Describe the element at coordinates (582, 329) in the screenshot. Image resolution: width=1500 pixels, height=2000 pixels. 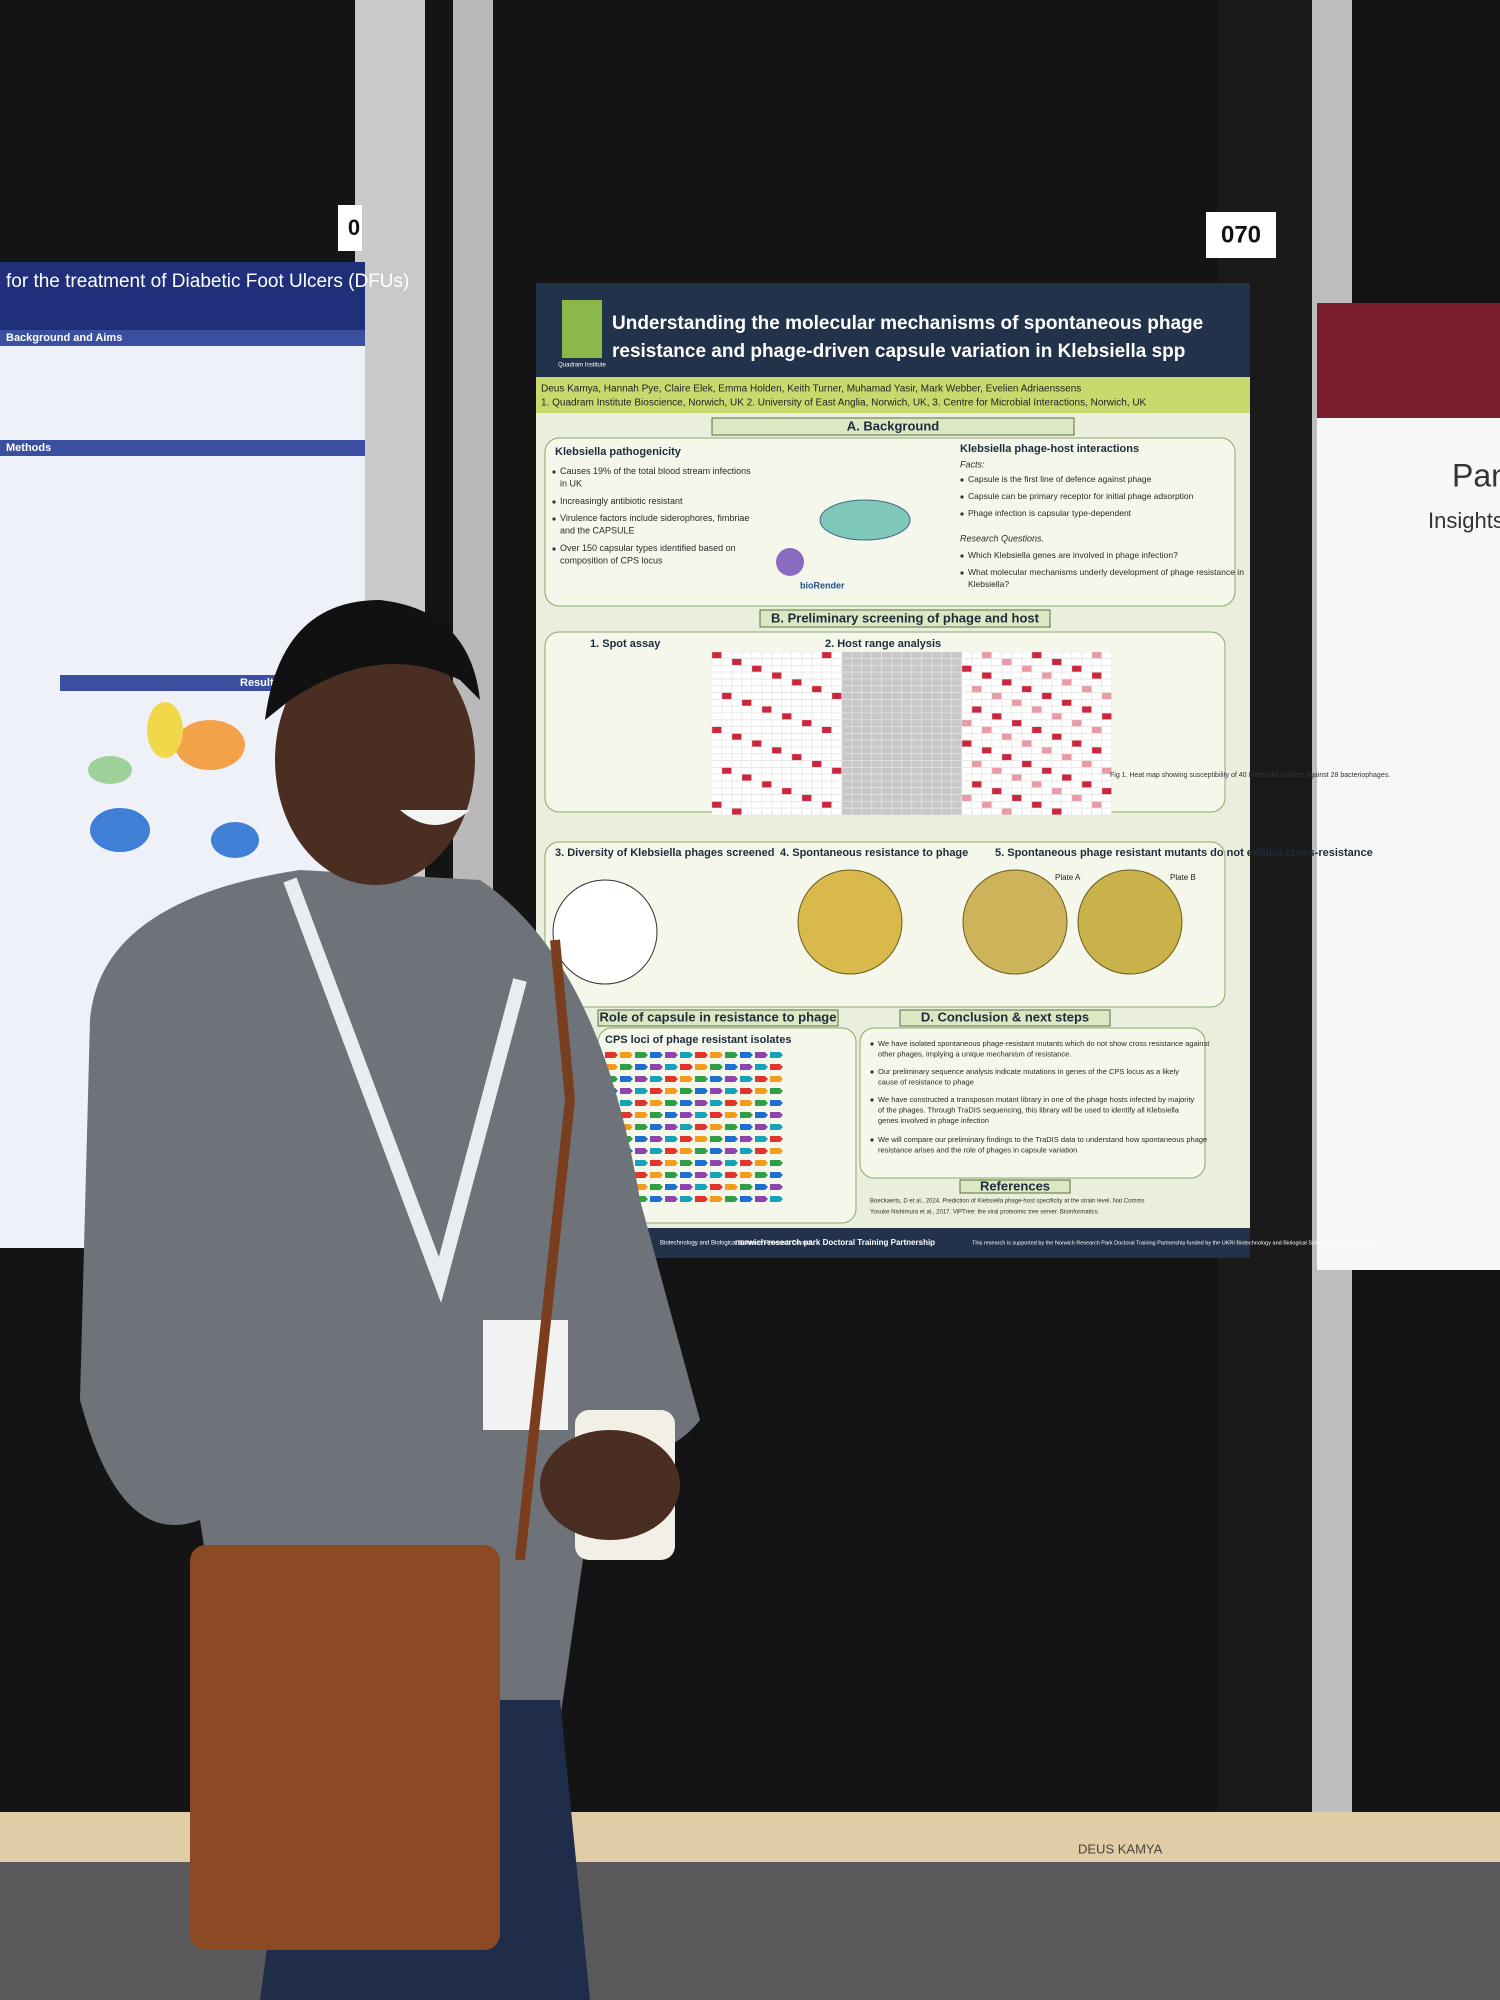
I see `logo` at that location.